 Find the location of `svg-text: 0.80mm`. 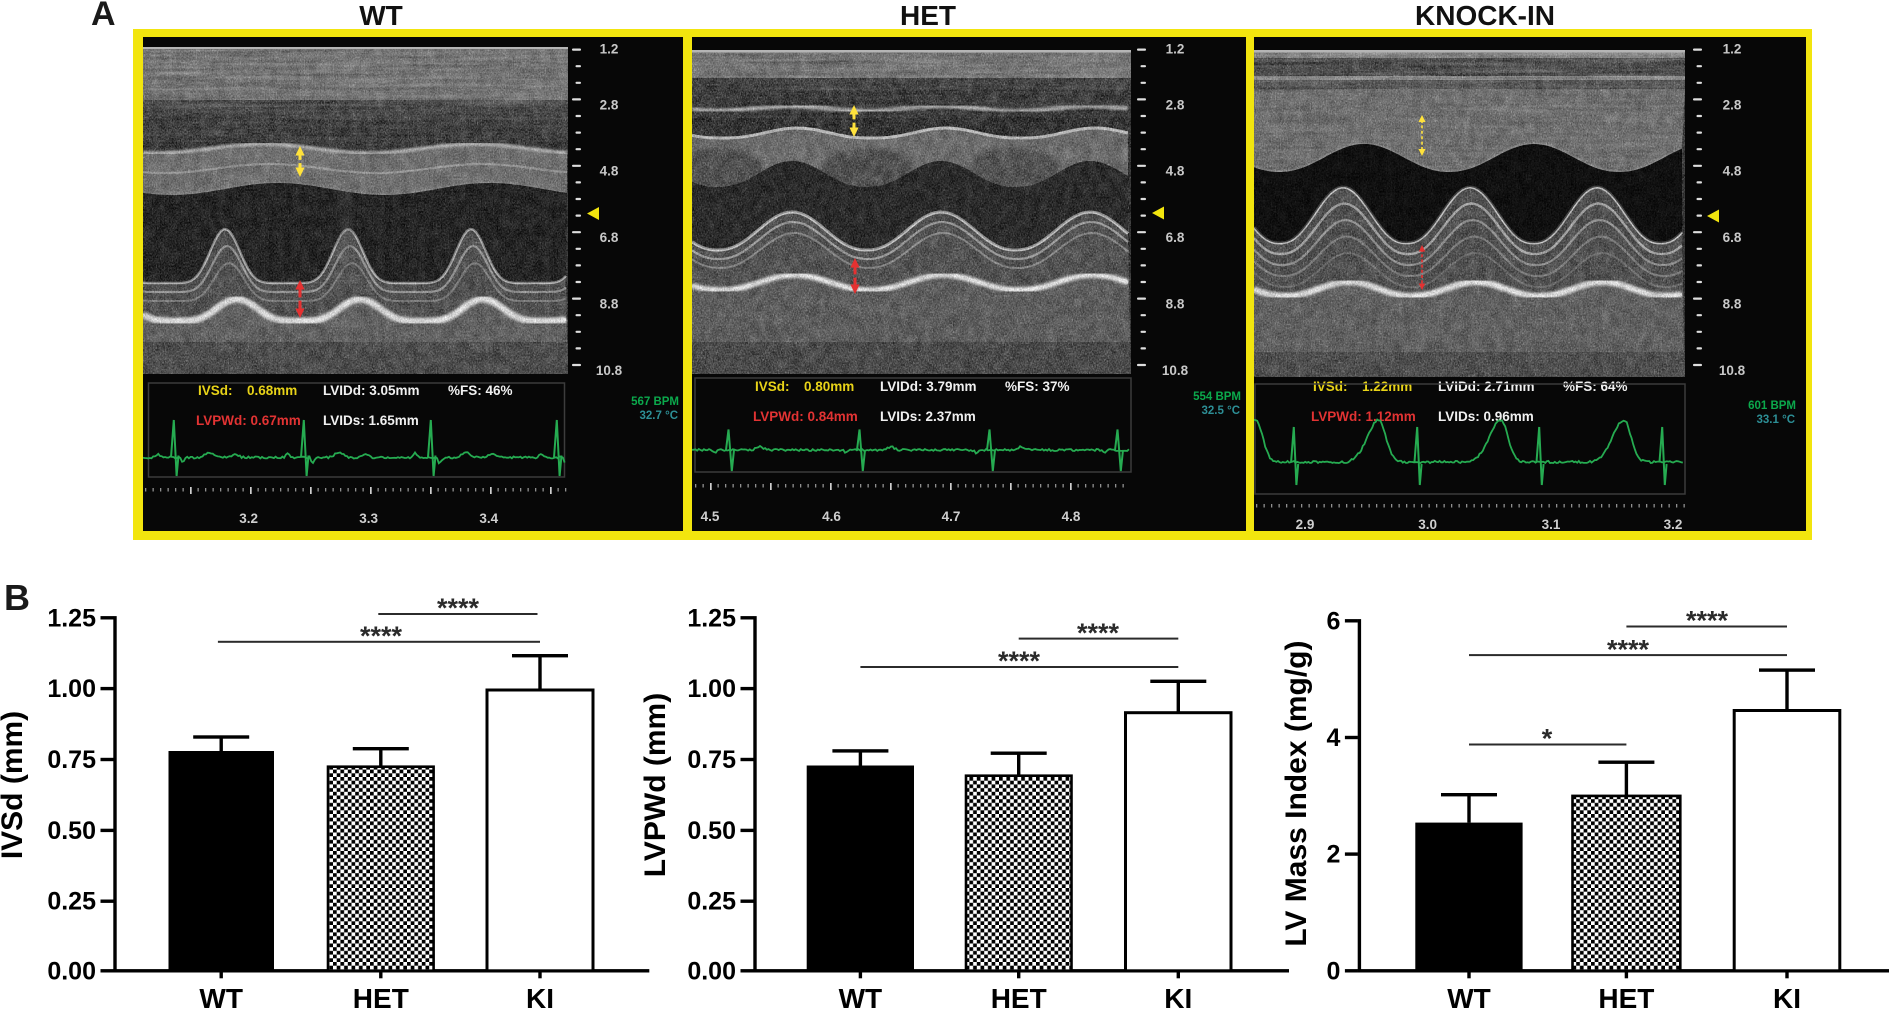

svg-text: 0.80mm is located at coordinates (829, 386).